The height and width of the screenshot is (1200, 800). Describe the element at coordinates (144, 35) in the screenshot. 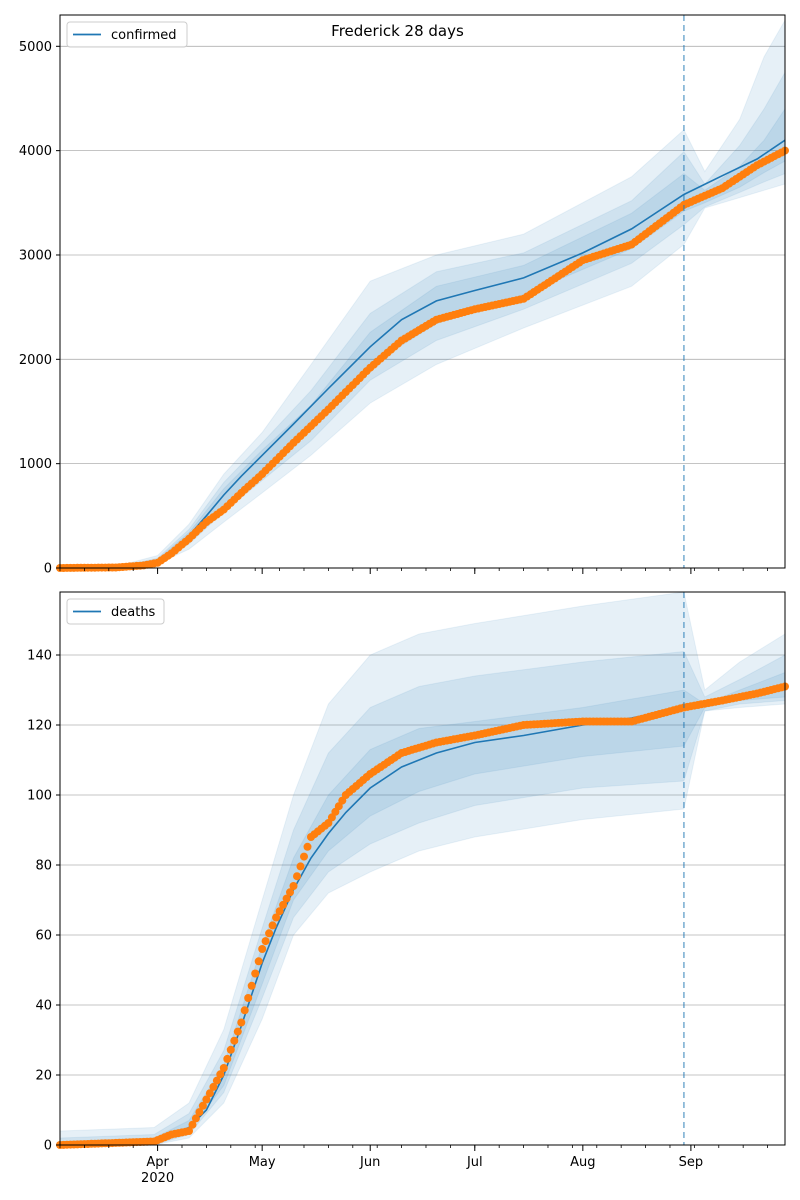

I see `confirmed-legend-label: confirmed` at that location.